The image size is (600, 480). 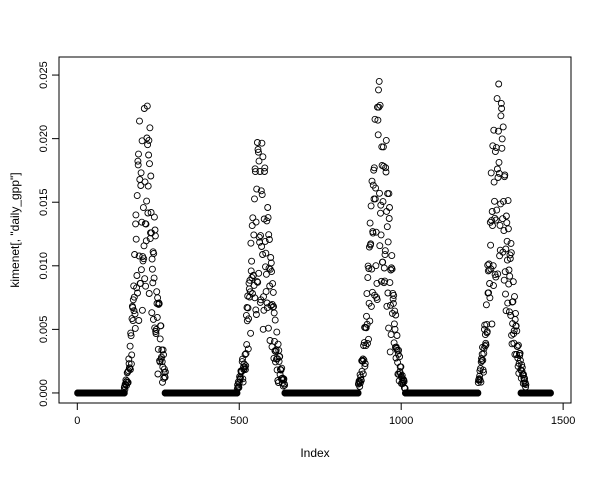 What do you see at coordinates (44, 139) in the screenshot?
I see `y-tick-label: 0.020` at bounding box center [44, 139].